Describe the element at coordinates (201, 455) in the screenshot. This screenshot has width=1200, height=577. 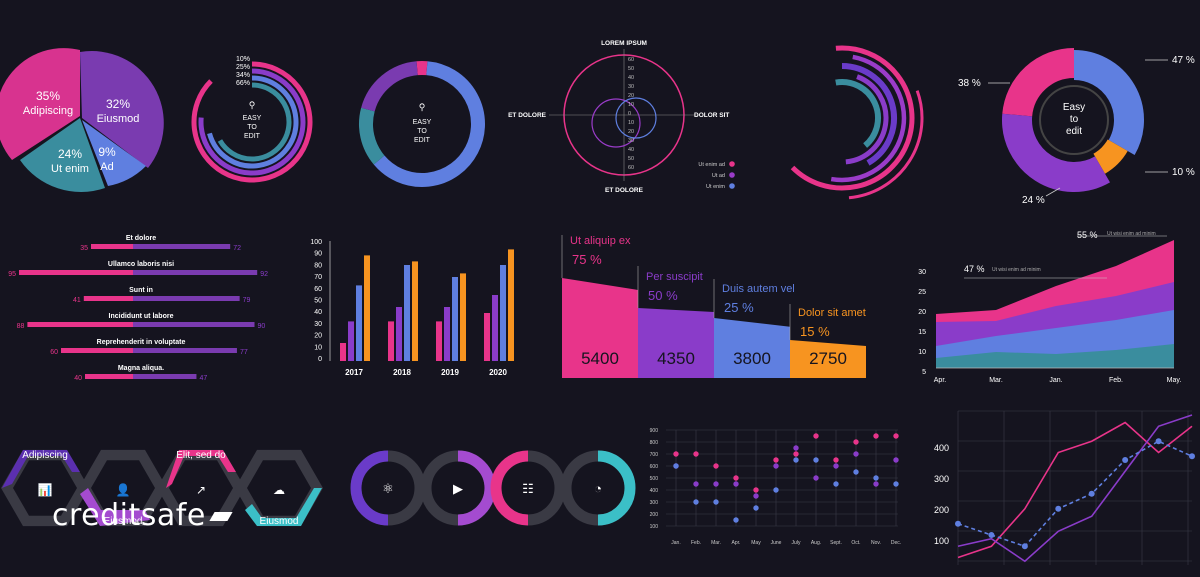
I see `hex-label: Elit, sed do` at that location.